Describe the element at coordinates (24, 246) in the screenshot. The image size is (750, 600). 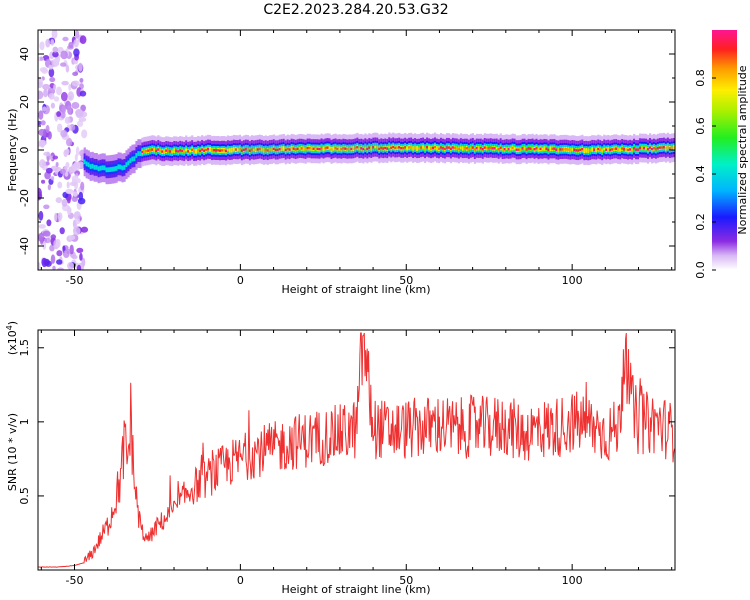
I see `y-tick-label: -40` at that location.